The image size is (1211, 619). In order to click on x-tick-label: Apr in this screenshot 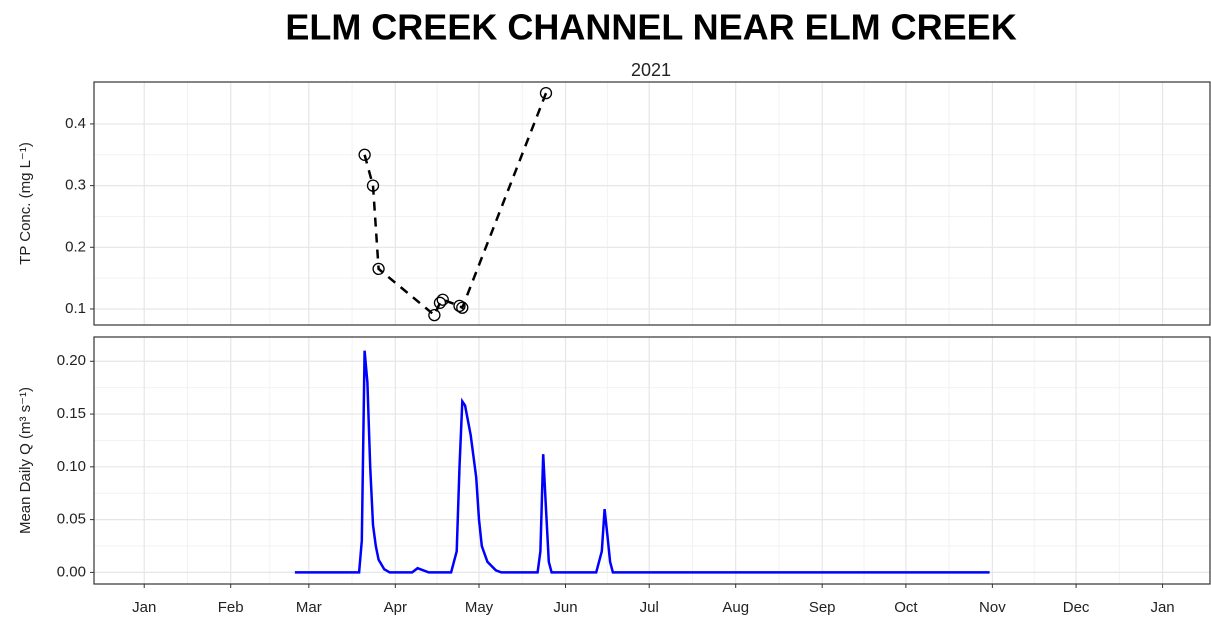, I will do `click(395, 607)`.